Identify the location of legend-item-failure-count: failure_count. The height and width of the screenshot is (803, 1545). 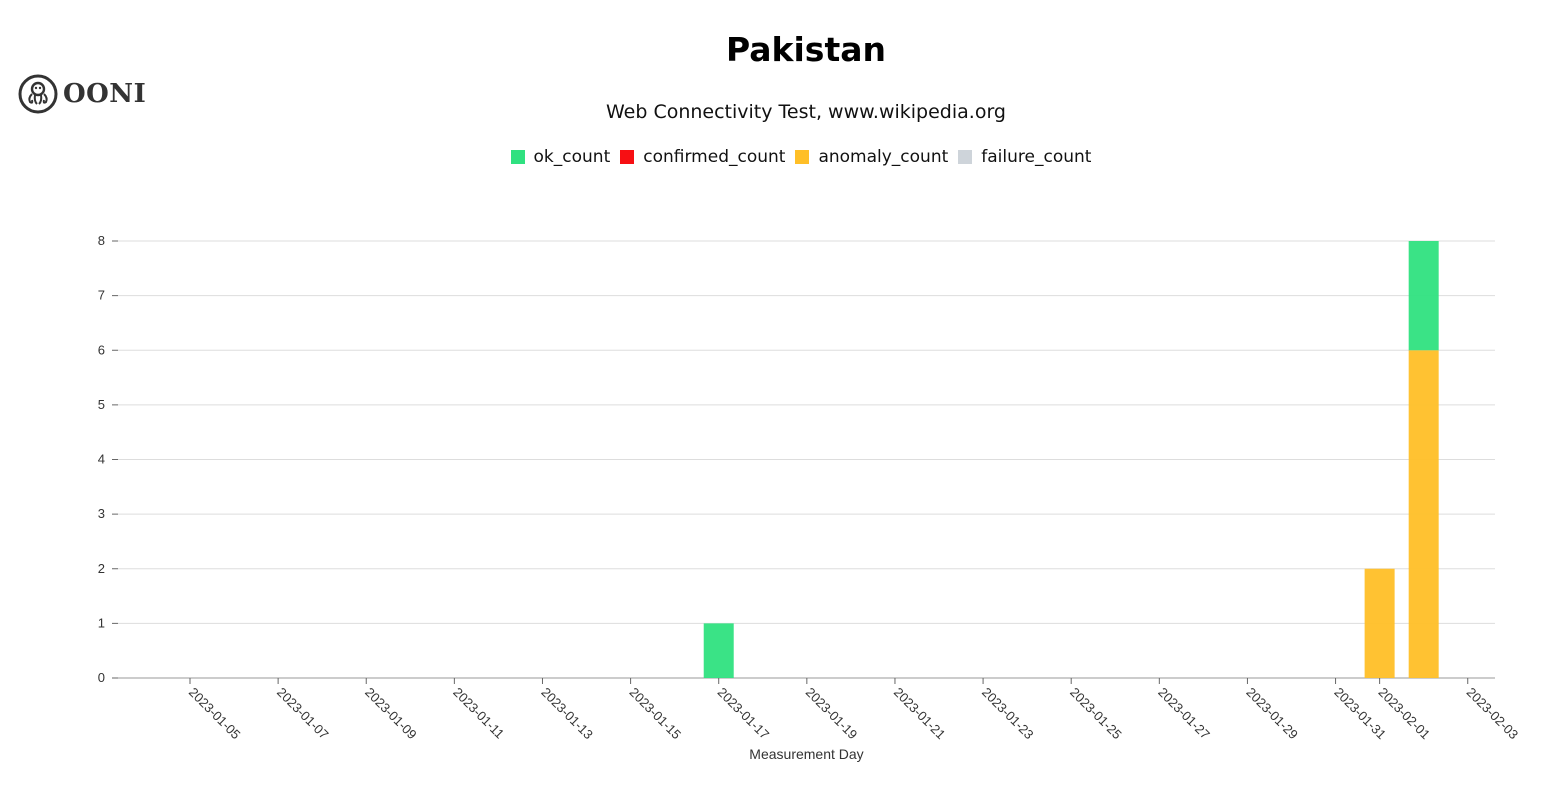
(1024, 157).